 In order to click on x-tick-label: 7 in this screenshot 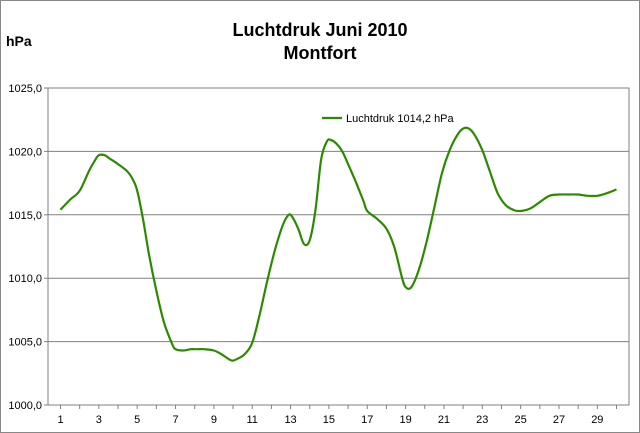, I will do `click(175, 420)`.